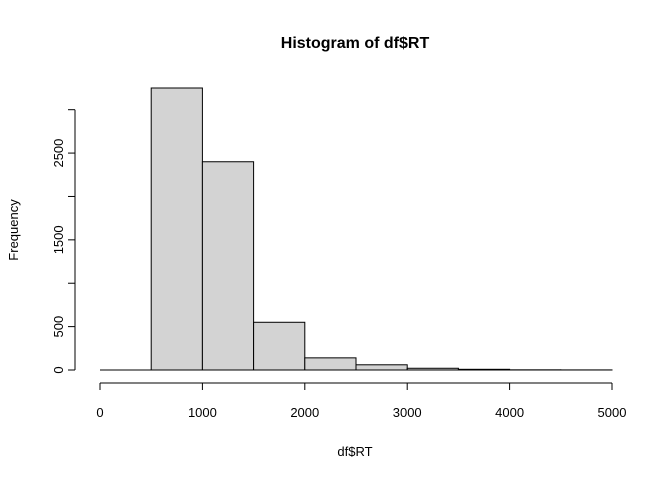 This screenshot has width=672, height=480. Describe the element at coordinates (58, 327) in the screenshot. I see `y-tick-label: 500` at that location.